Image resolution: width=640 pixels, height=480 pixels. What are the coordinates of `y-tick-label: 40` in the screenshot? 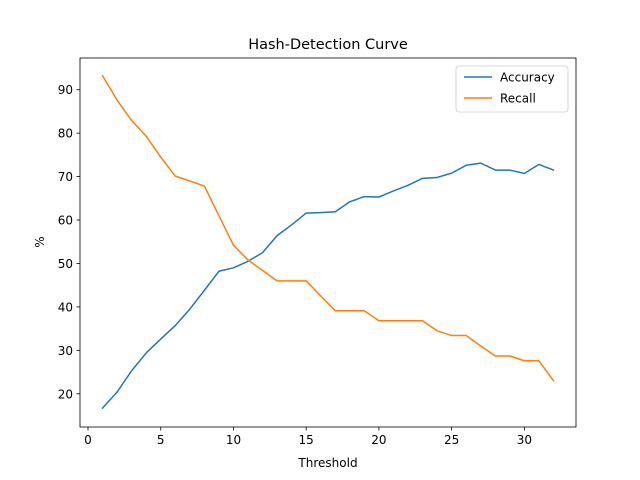 It's located at (65, 307).